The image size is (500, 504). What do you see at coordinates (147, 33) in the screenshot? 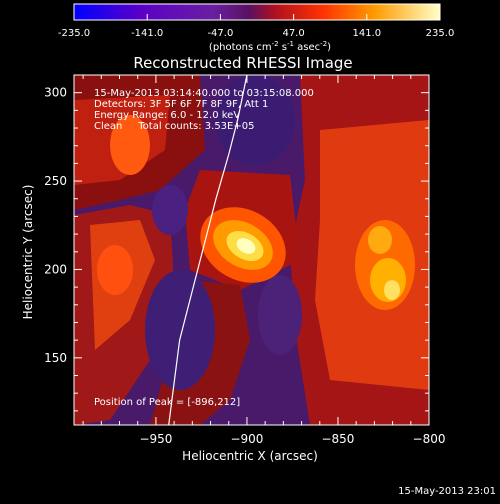
I see `colorbar-tick-label: -141.0` at bounding box center [147, 33].